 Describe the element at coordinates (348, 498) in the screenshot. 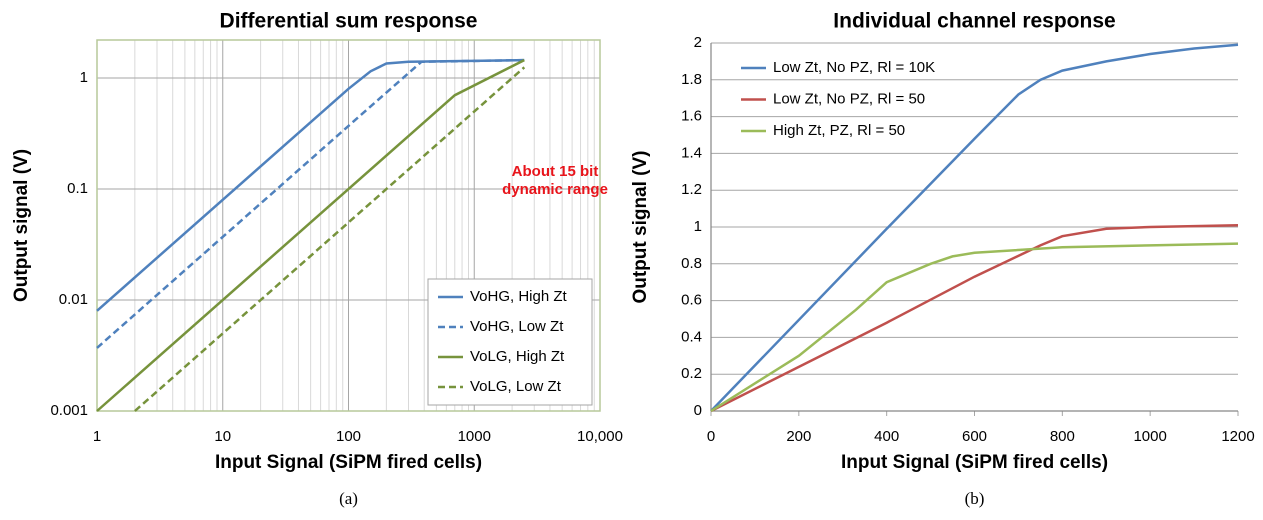

I see `caption: (a)` at that location.